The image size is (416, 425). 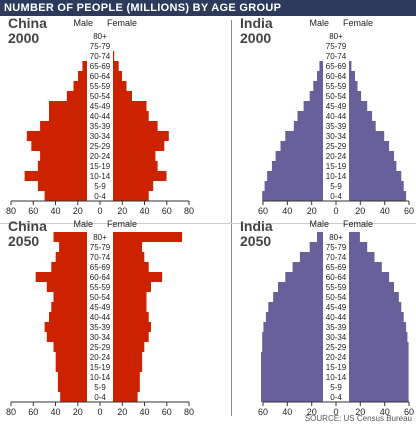 What do you see at coordinates (385, 211) in the screenshot?
I see `india-2000-x-tick-label: 40` at bounding box center [385, 211].